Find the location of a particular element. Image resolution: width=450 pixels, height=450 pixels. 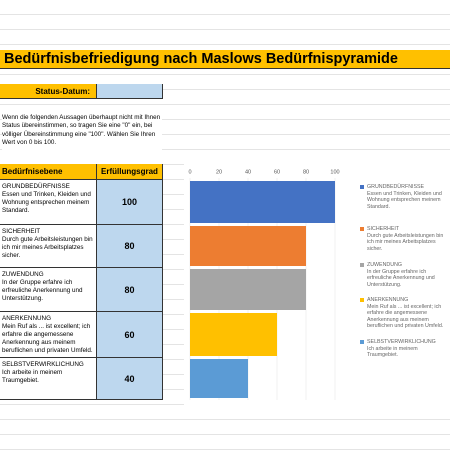

table-header: Bedürfnisebene is located at coordinates (48, 172).